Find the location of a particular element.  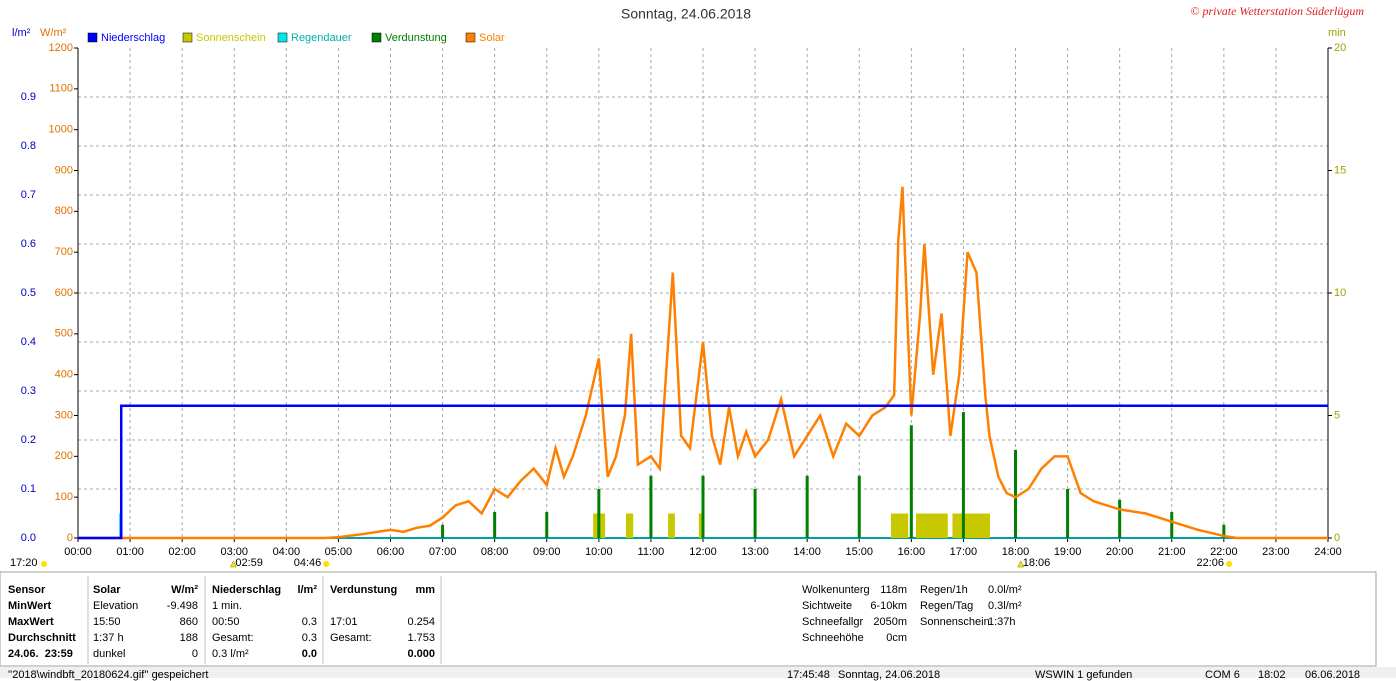

block-unit: W/m² is located at coordinates (184, 590).